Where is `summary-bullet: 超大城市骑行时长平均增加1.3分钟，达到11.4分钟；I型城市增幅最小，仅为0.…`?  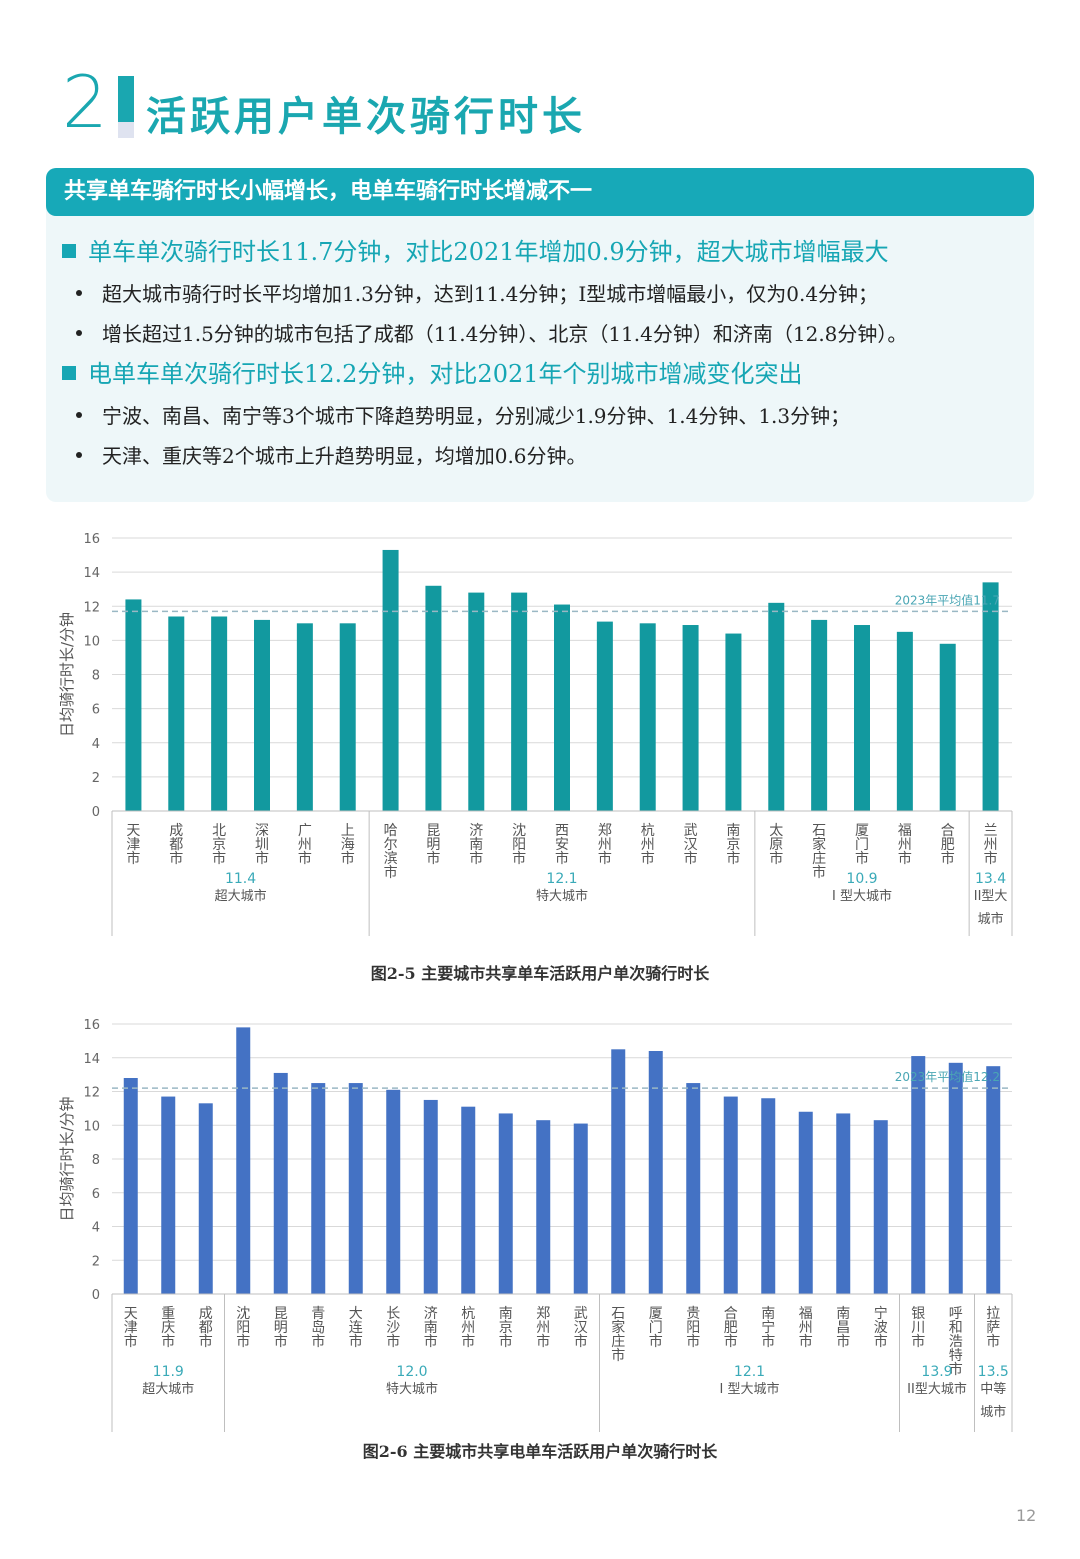
summary-bullet: 超大城市骑行时长平均增加1.3分钟，达到11.4分钟；I型城市增幅最小，仅为0.… is located at coordinates (477, 292).